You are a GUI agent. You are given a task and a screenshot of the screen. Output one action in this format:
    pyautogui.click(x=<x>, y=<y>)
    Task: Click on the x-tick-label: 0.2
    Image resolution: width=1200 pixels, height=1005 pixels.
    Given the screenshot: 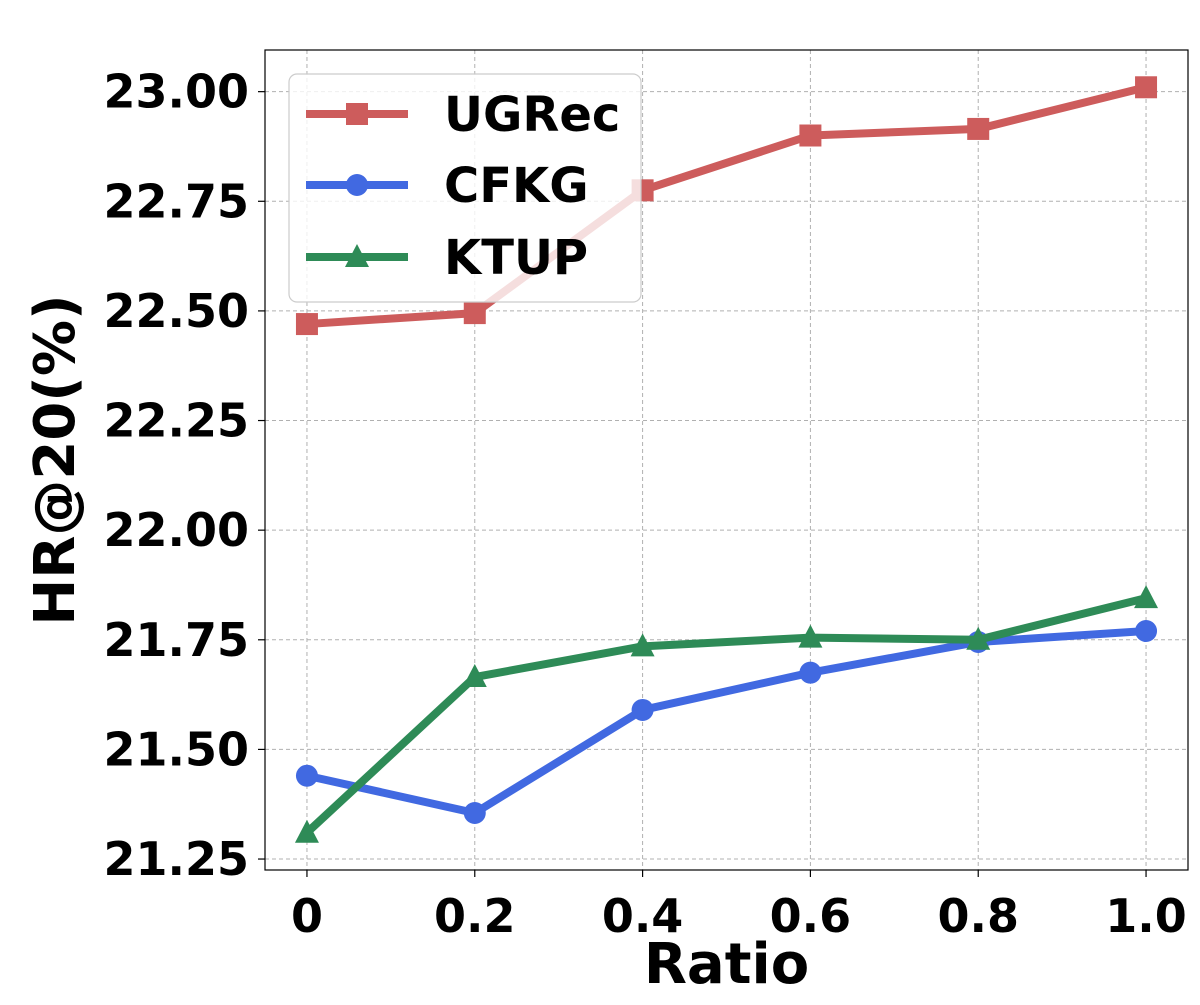 What is the action you would take?
    pyautogui.click(x=475, y=916)
    